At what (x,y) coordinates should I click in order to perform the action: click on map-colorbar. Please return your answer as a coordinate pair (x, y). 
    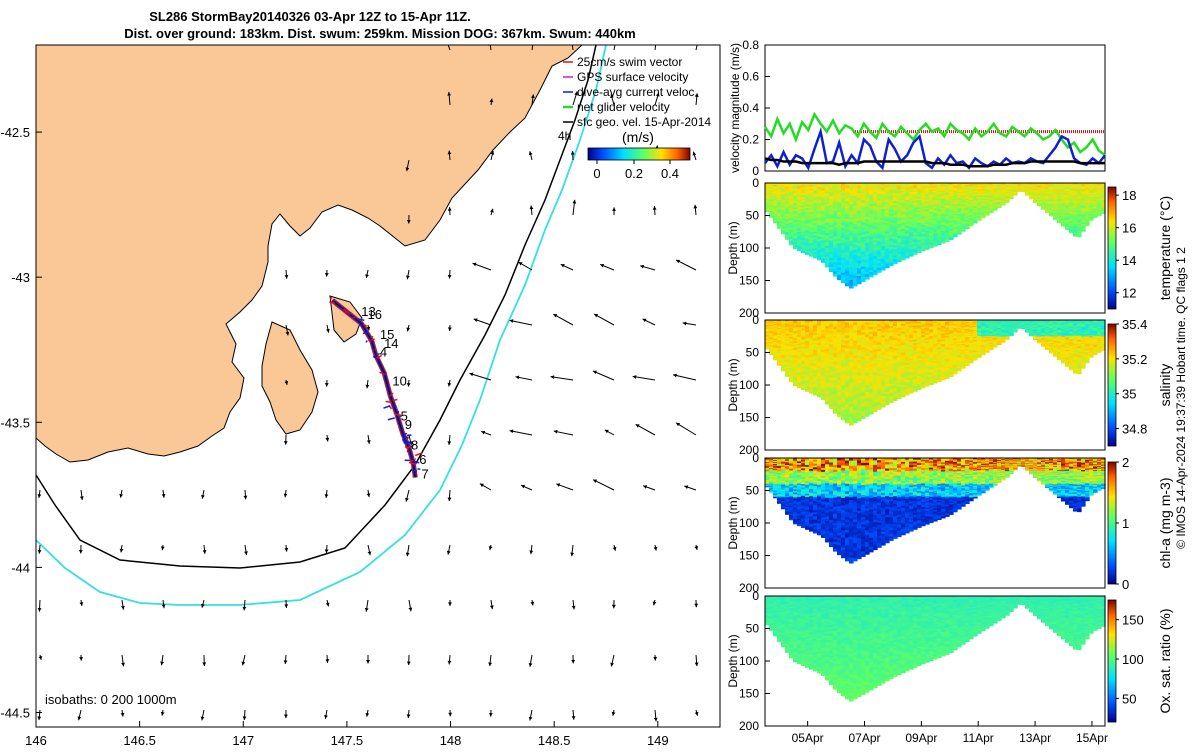
    Looking at the image, I should click on (639, 154).